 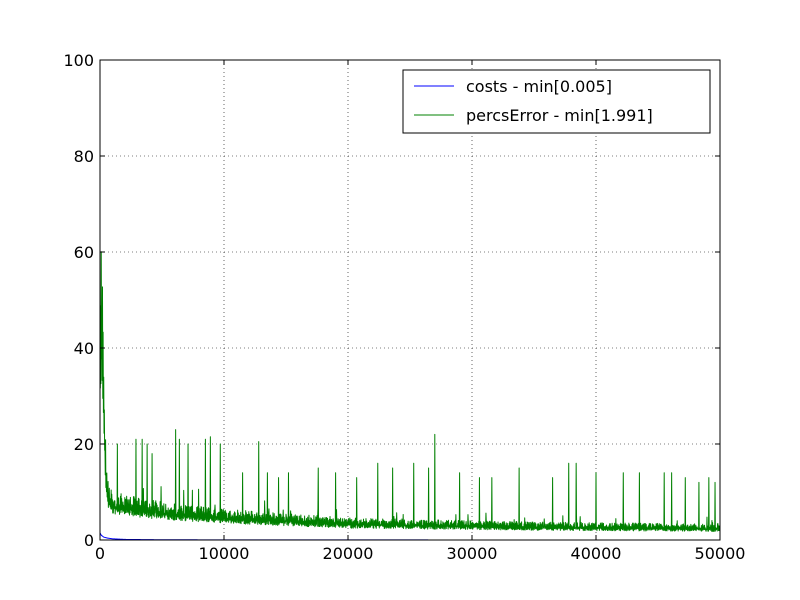 What do you see at coordinates (420, 553) in the screenshot?
I see `x-axis-tick-labels: 0 10000 20000 30000 40000 50000` at bounding box center [420, 553].